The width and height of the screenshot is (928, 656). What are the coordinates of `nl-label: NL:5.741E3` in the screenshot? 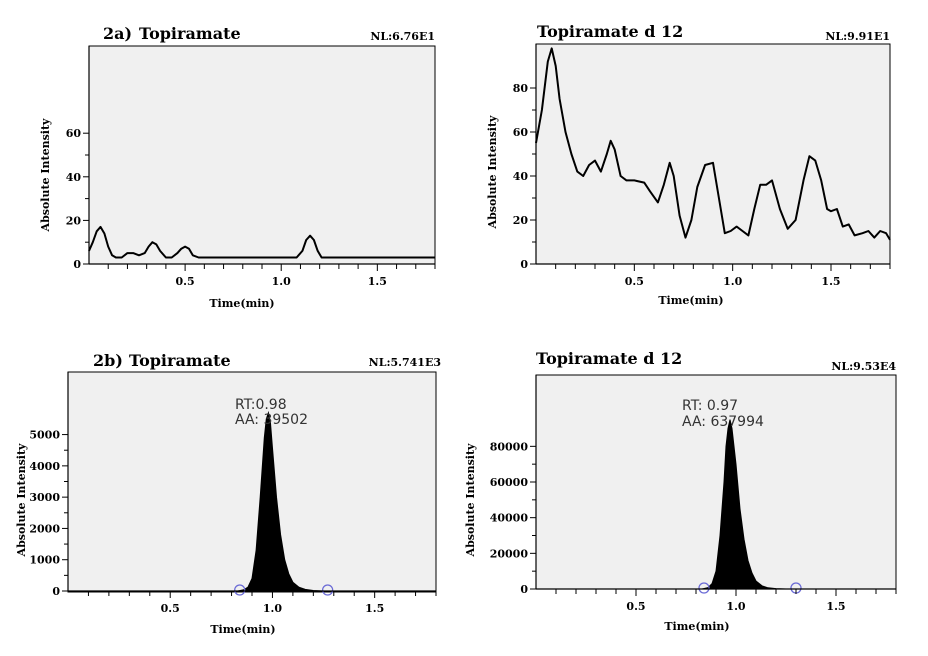 It's located at (405, 362).